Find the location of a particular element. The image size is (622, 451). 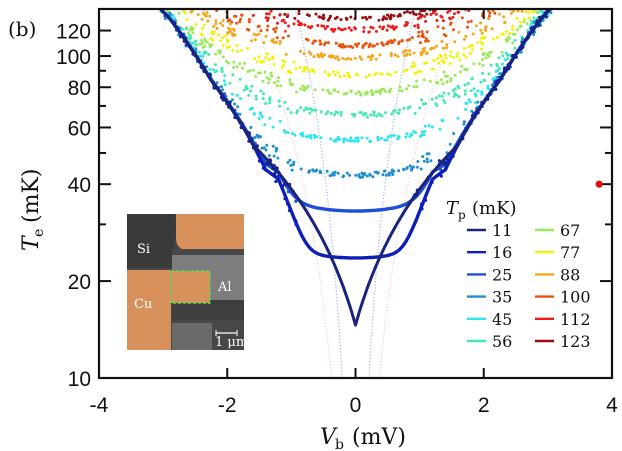

legend-item-56mK: 56 is located at coordinates (489, 341).